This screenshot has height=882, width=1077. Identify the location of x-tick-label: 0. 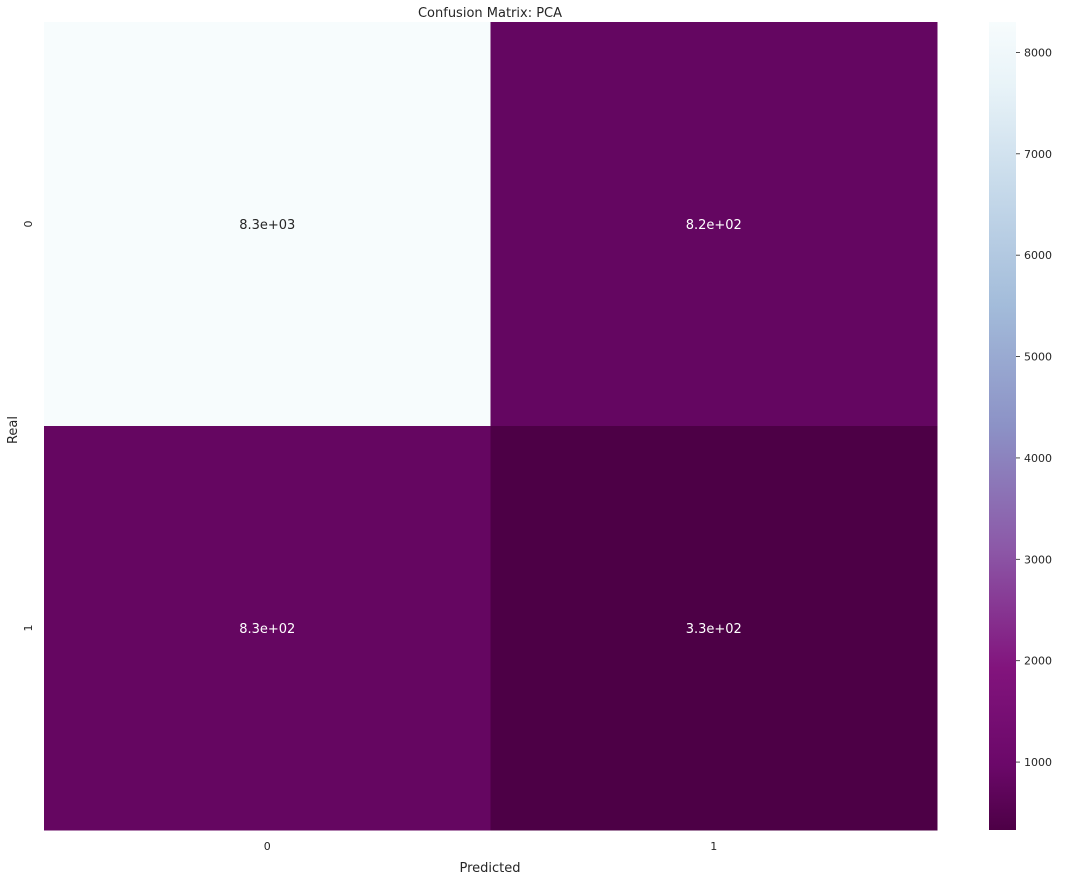
(267, 846).